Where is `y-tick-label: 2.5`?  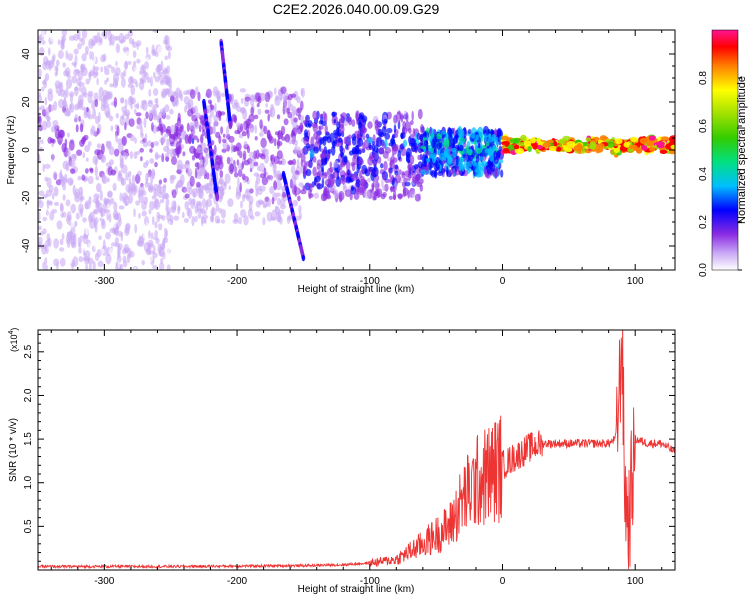 y-tick-label: 2.5 is located at coordinates (28, 351).